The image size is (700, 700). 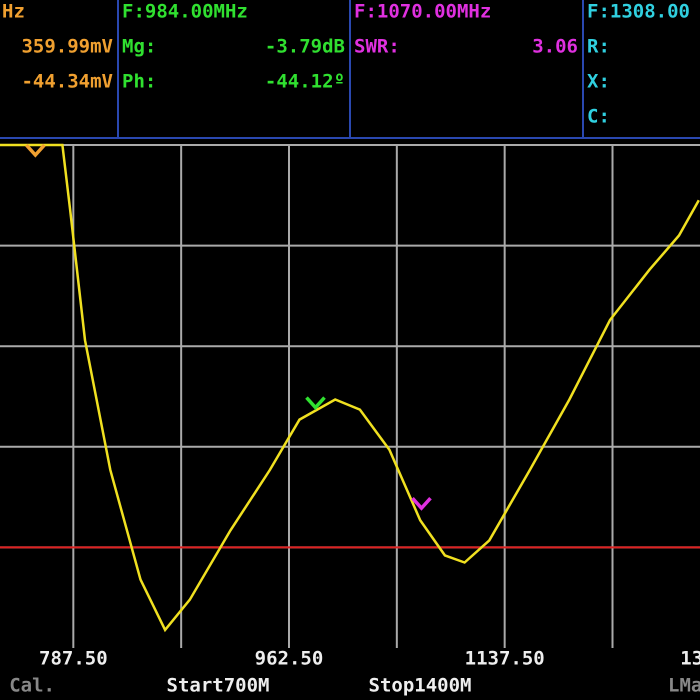 I want to click on readout-label: X:, so click(x=598, y=82).